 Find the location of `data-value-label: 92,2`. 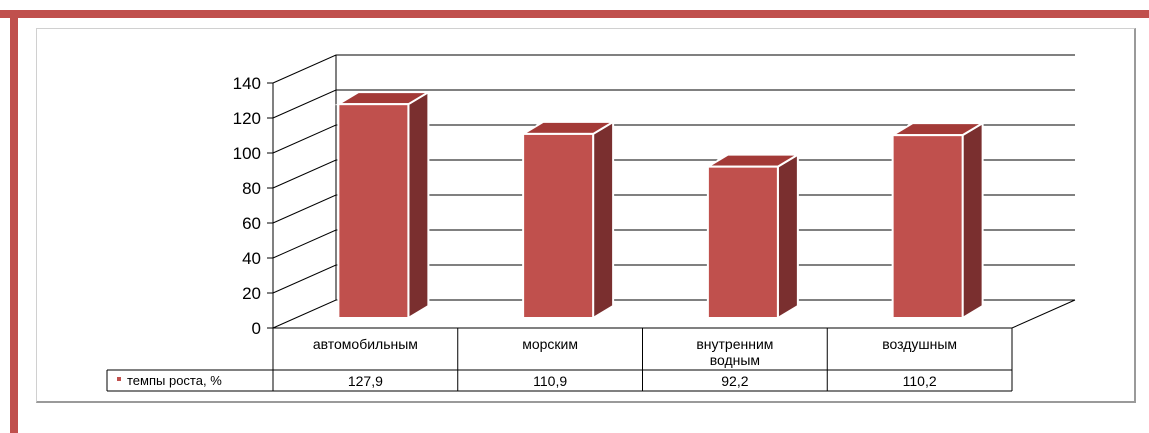

data-value-label: 92,2 is located at coordinates (734, 381).